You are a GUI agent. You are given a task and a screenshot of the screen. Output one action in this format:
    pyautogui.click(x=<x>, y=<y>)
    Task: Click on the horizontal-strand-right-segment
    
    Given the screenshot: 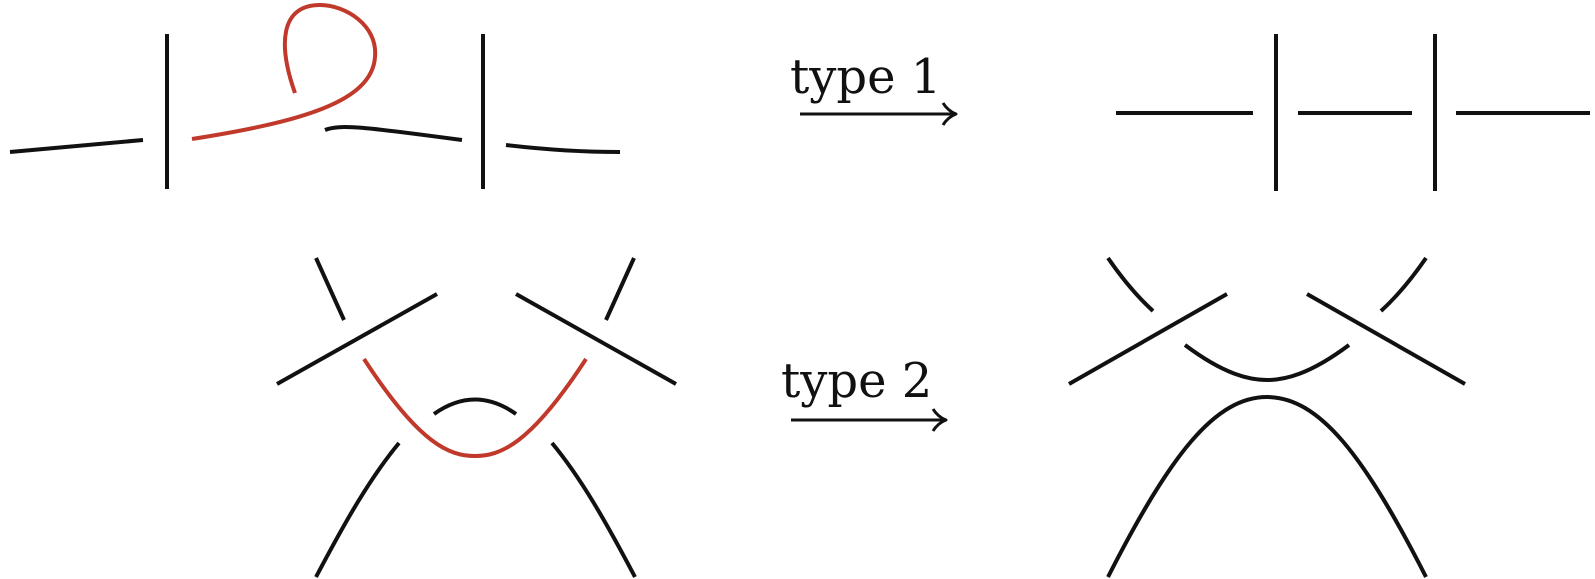 What is the action you would take?
    pyautogui.click(x=563, y=148)
    